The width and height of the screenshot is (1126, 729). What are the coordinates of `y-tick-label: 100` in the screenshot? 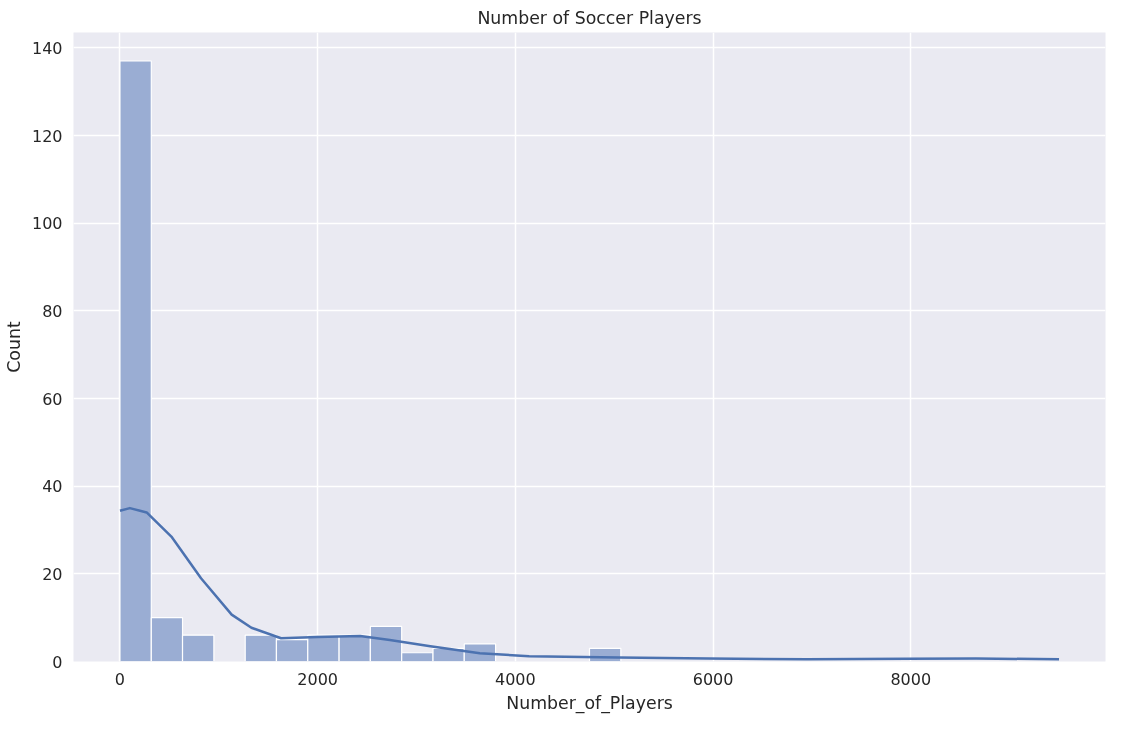 It's located at (47, 224).